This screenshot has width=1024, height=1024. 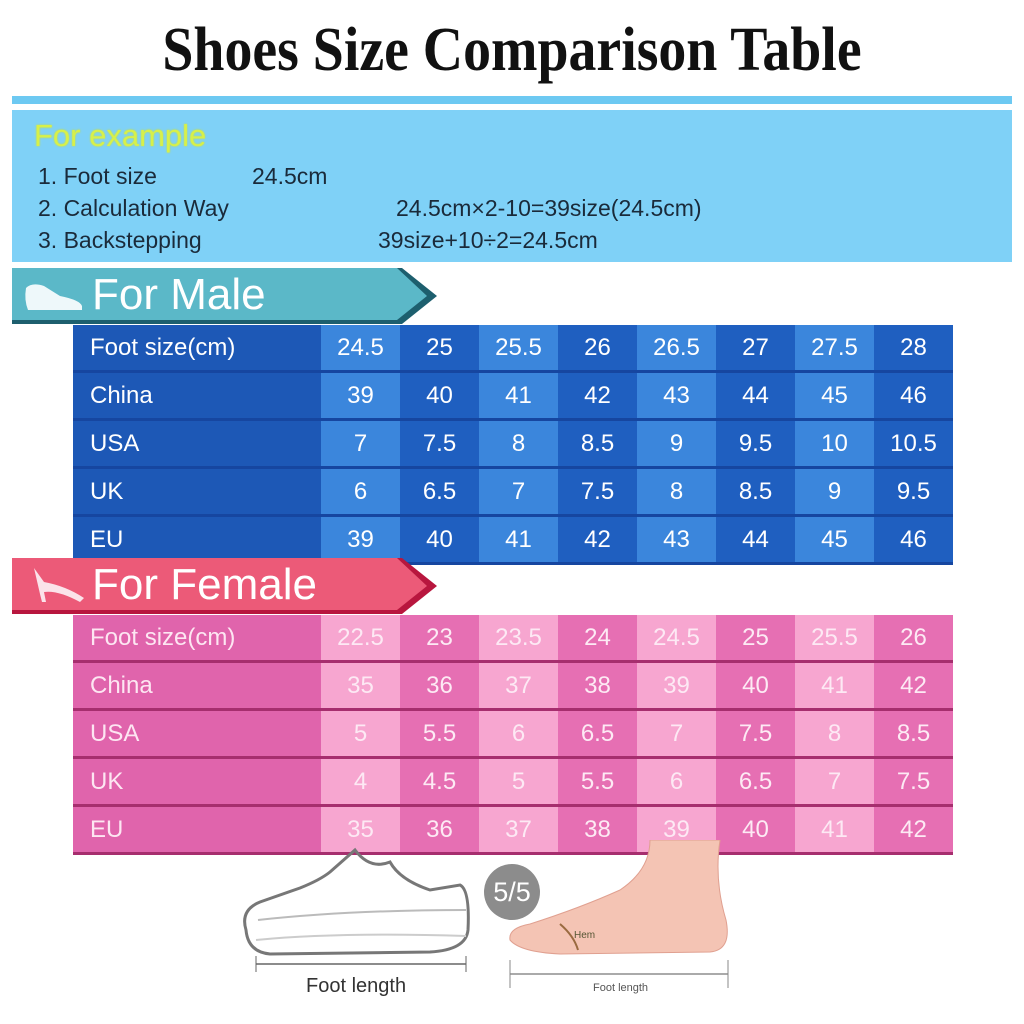 I want to click on mens-shoe-icon, so click(x=53, y=297).